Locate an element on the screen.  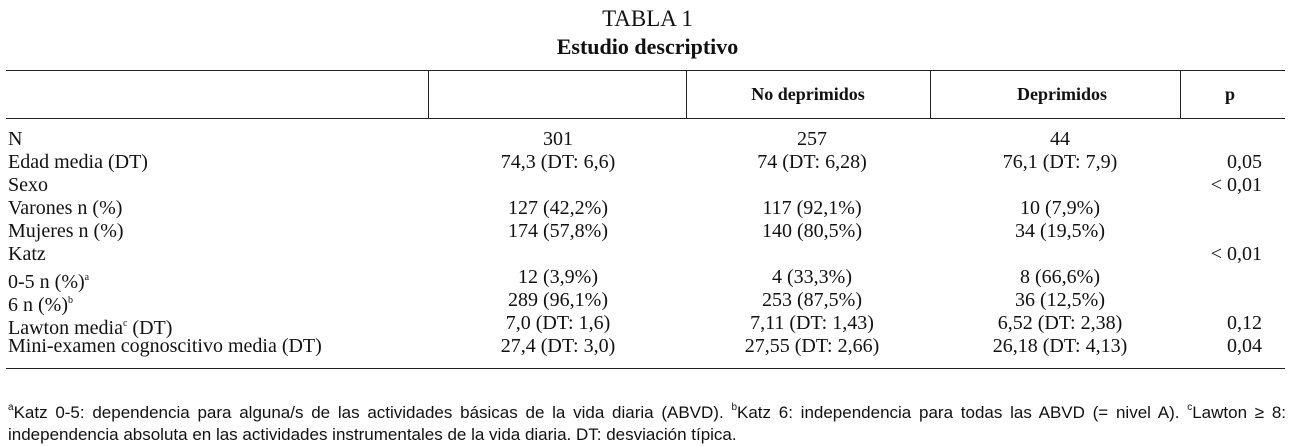
table-cell: 36 (12,5%) is located at coordinates (1060, 300).